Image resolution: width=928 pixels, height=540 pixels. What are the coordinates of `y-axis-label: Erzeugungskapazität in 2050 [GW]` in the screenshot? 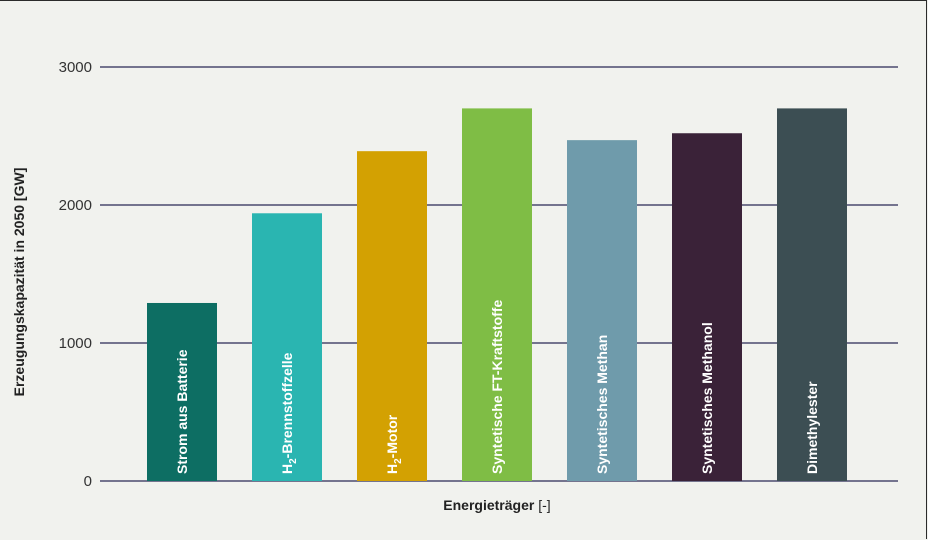 It's located at (19, 282).